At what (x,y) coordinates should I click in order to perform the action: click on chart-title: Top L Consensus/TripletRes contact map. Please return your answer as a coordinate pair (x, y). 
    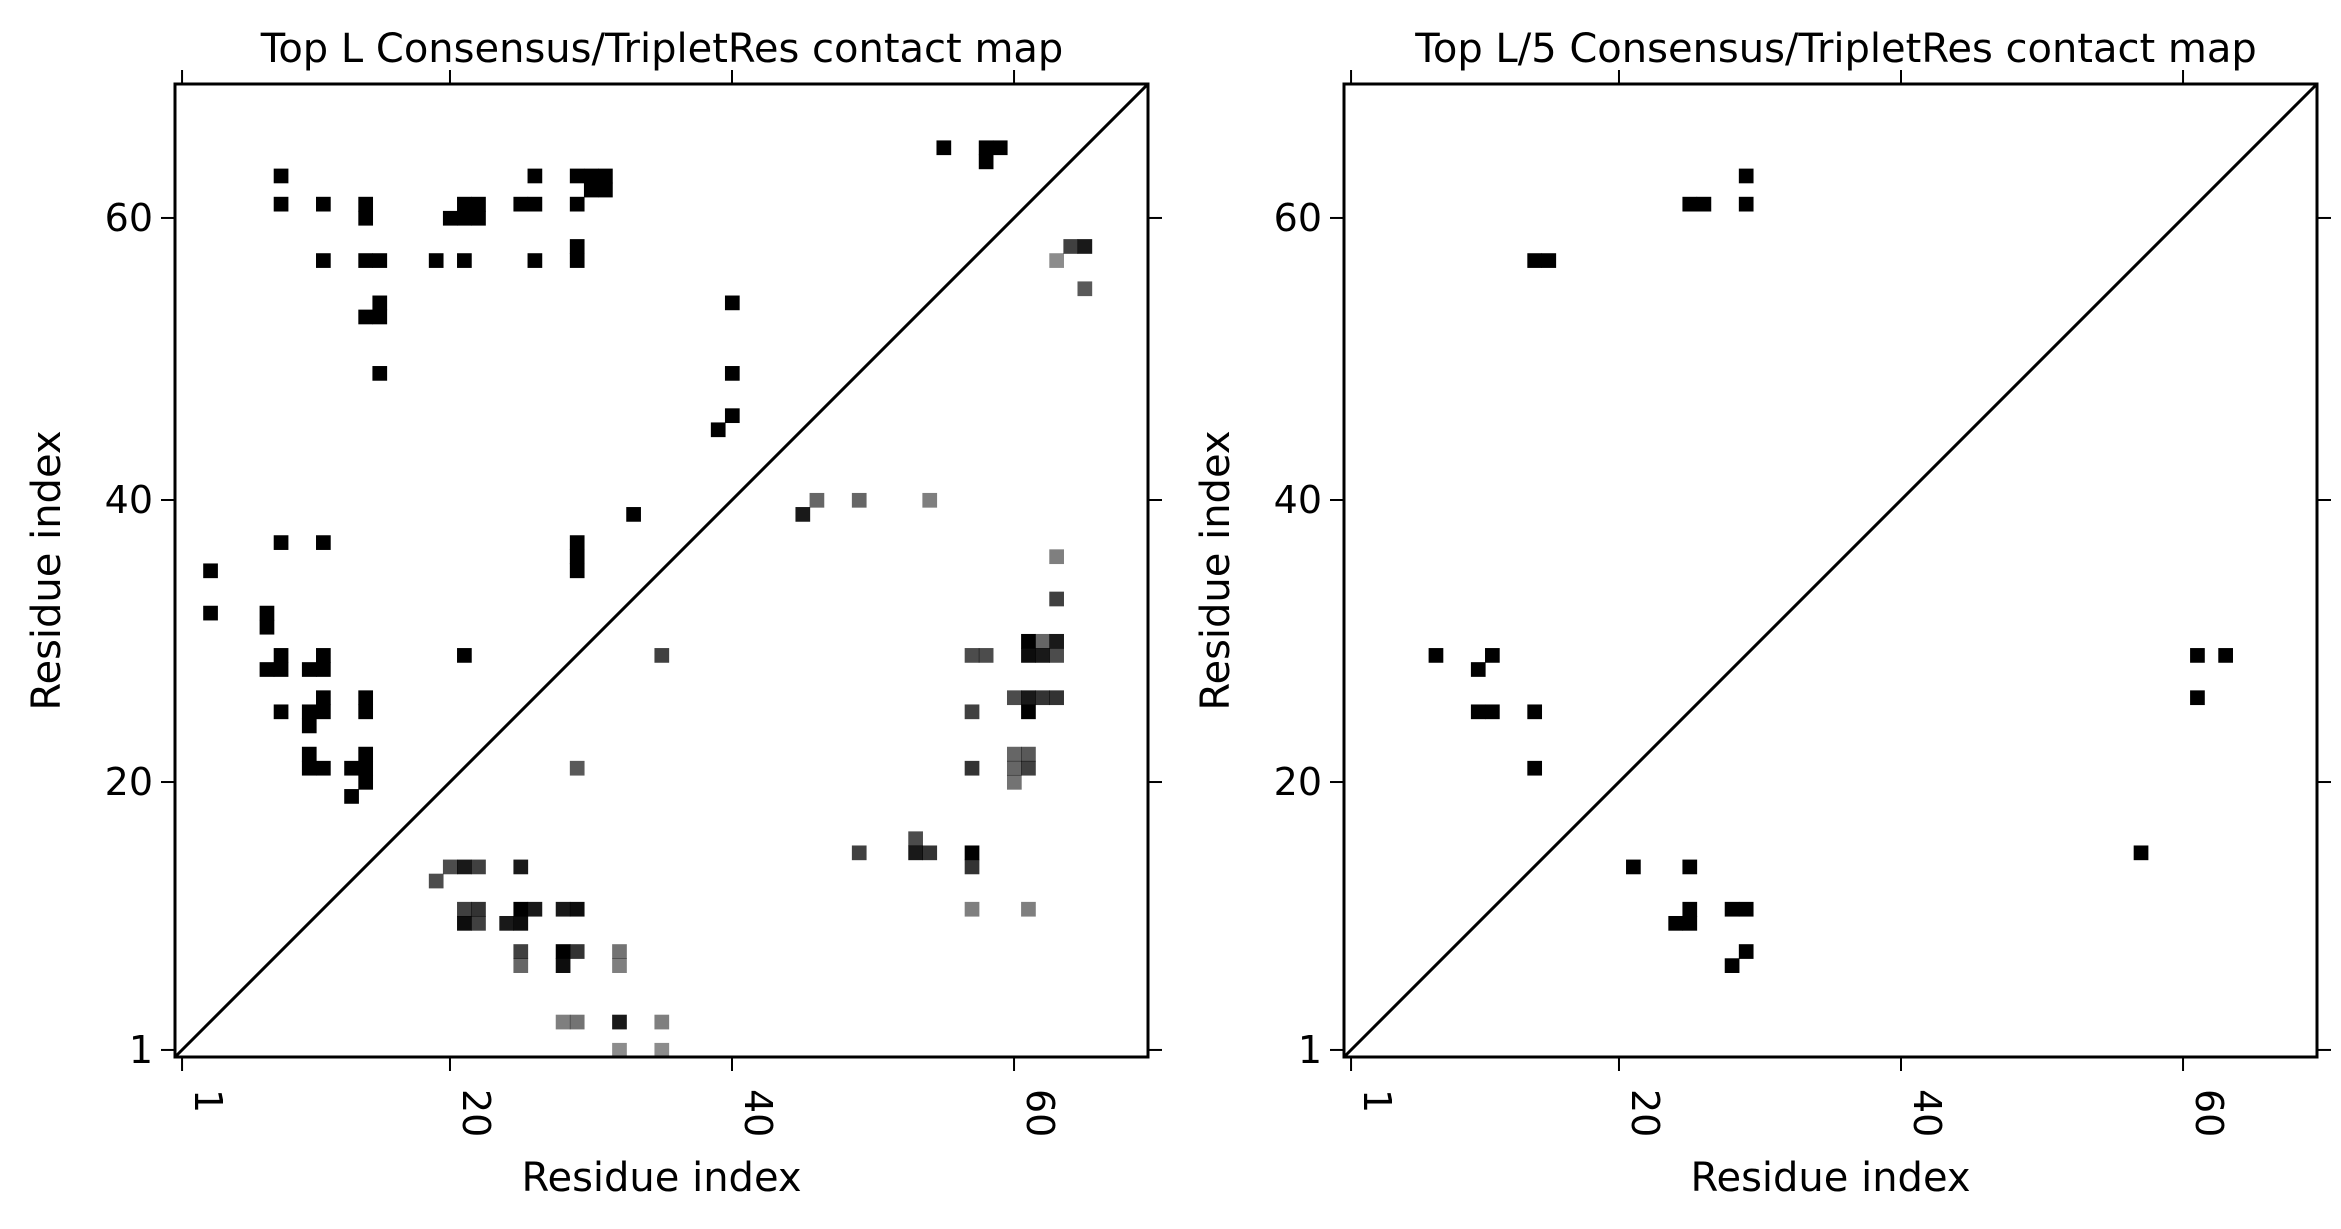
    Looking at the image, I should click on (662, 49).